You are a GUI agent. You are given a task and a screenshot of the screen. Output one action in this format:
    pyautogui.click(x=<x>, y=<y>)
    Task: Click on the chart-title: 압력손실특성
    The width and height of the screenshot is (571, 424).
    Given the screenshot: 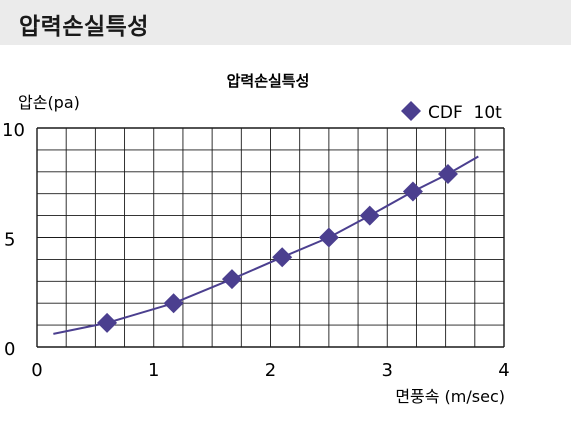 What is the action you would take?
    pyautogui.click(x=268, y=81)
    